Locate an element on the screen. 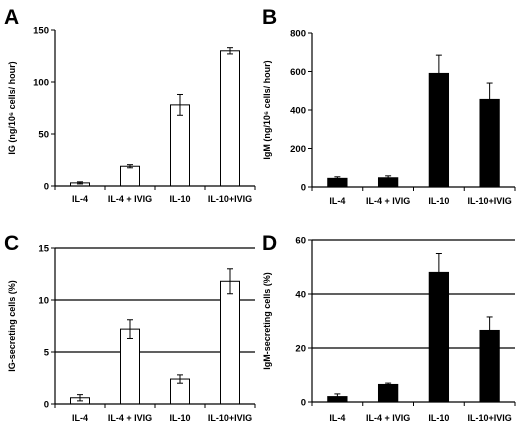 Image resolution: width=520 pixels, height=428 pixels. y-axis-label: IG (ng/10⁶ cells/ hour) is located at coordinates (12, 107).